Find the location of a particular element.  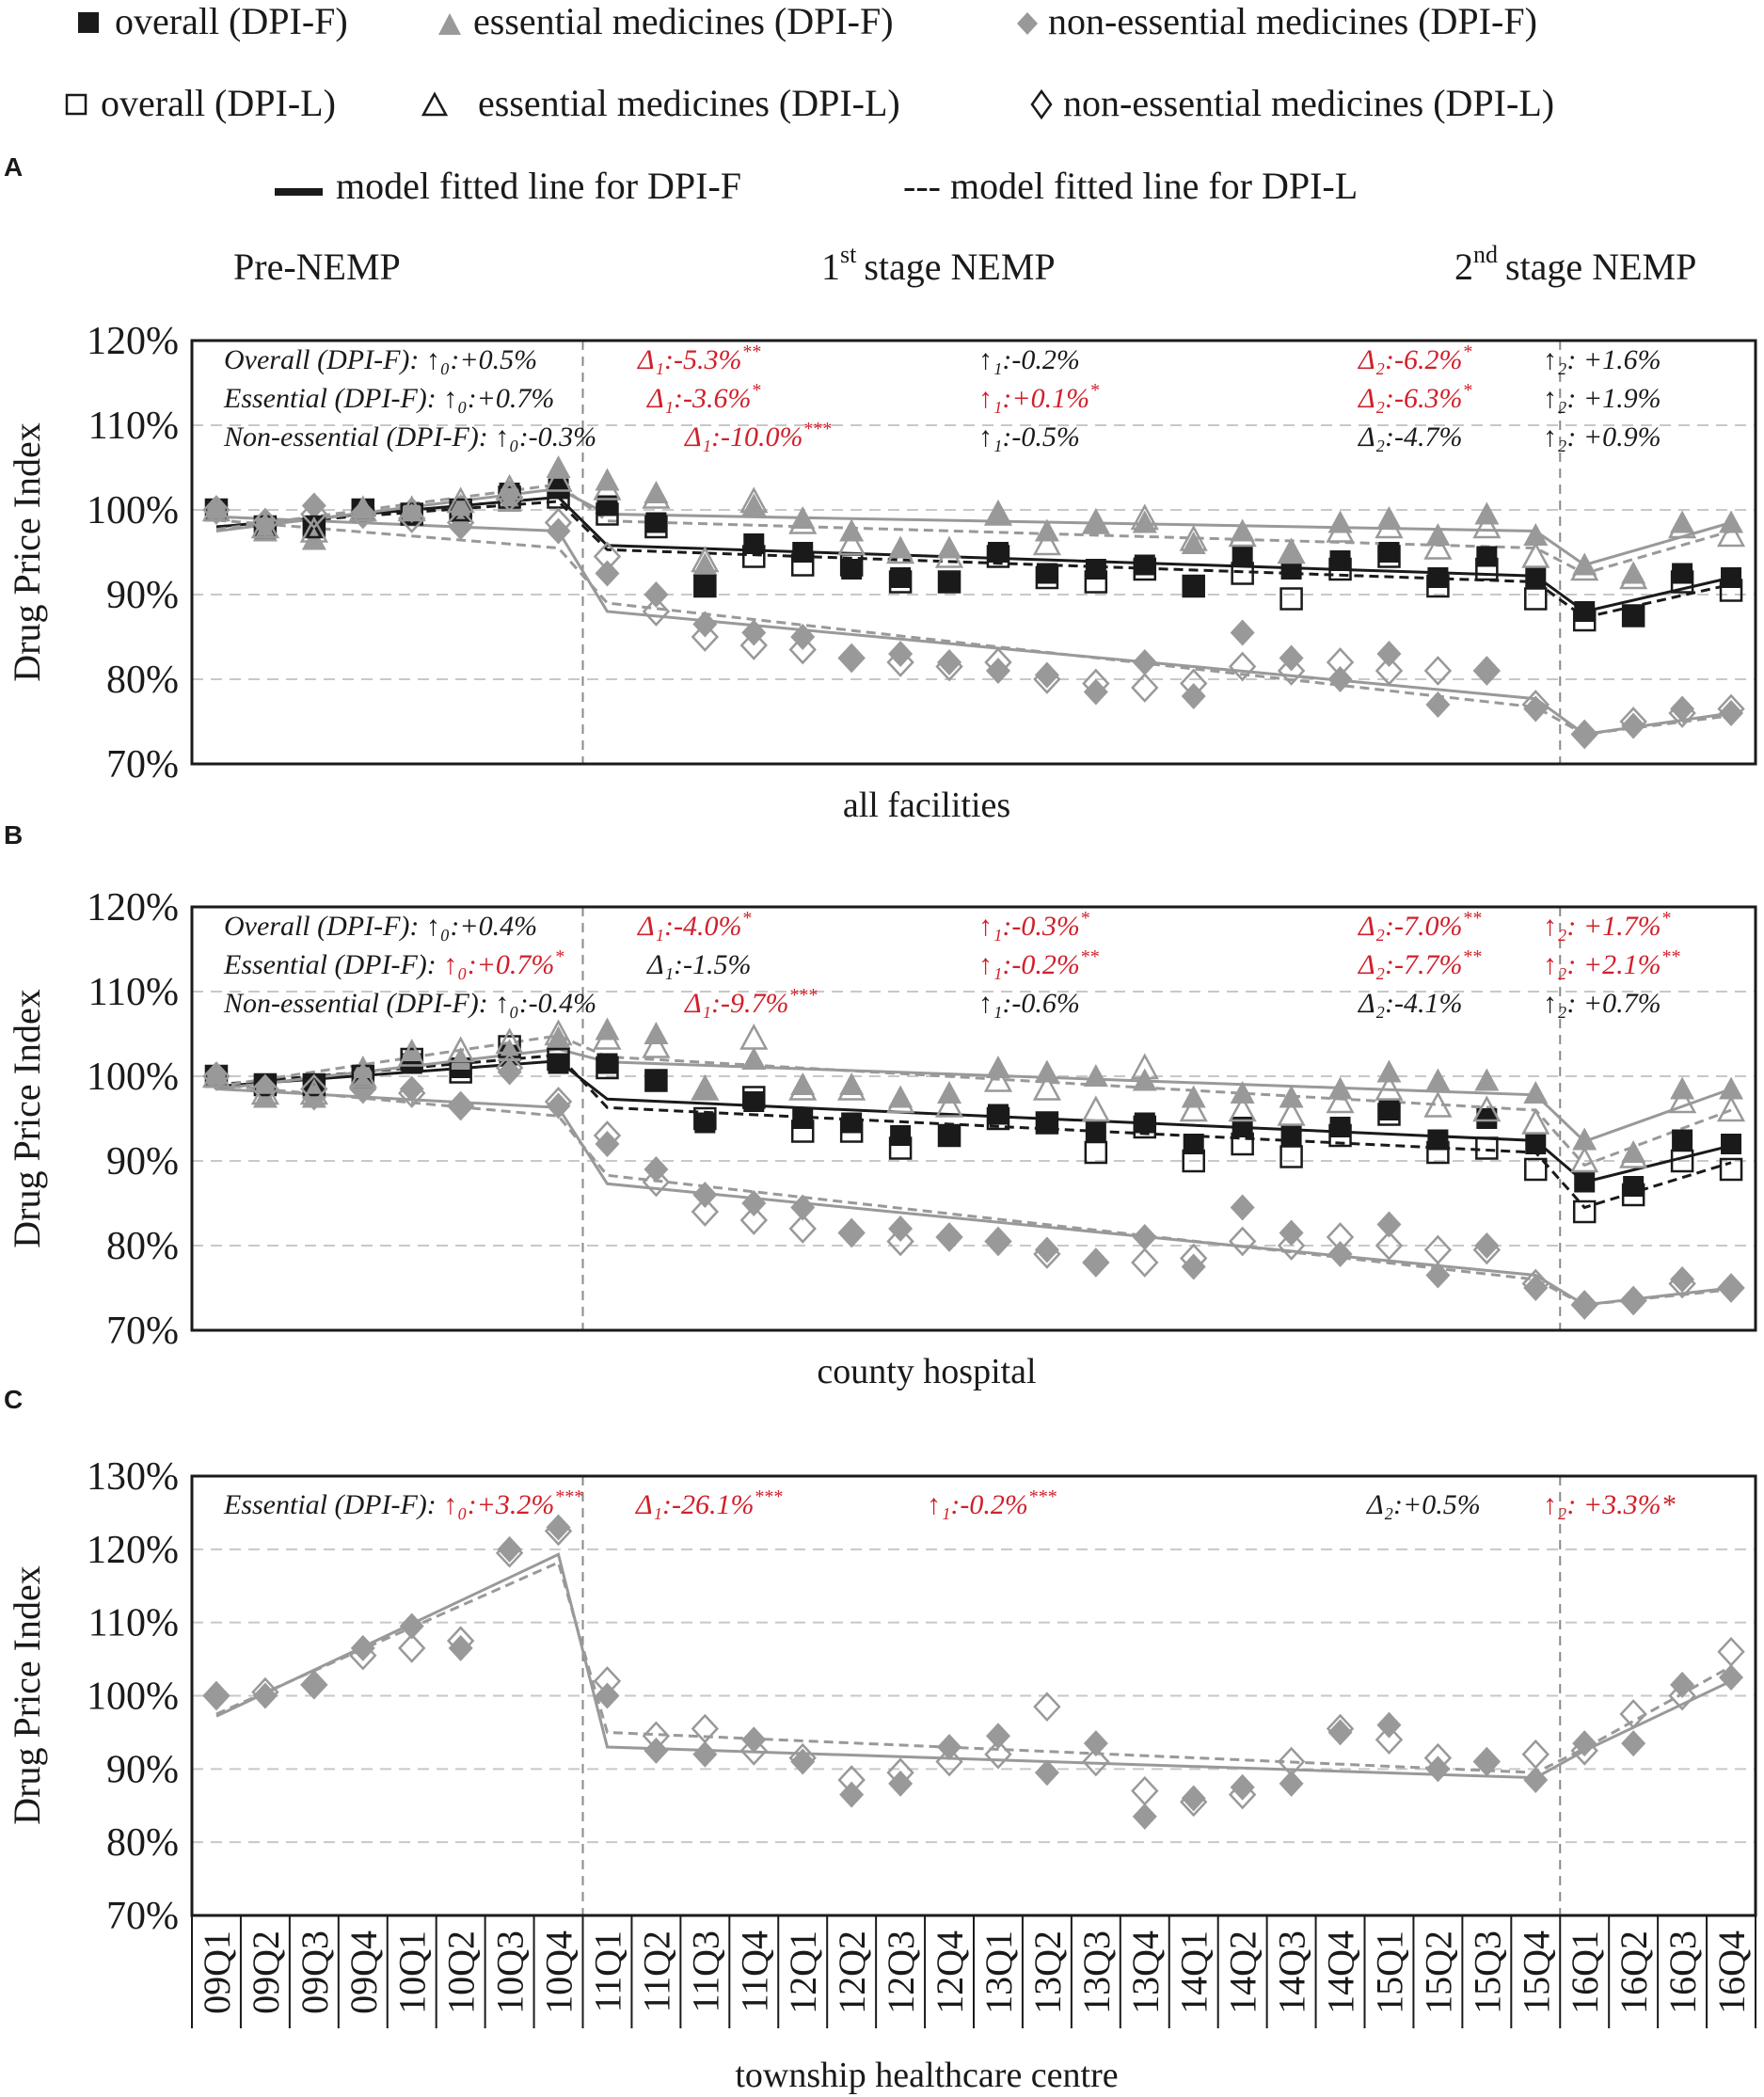

y-tick-label: 120% is located at coordinates (133, 907).